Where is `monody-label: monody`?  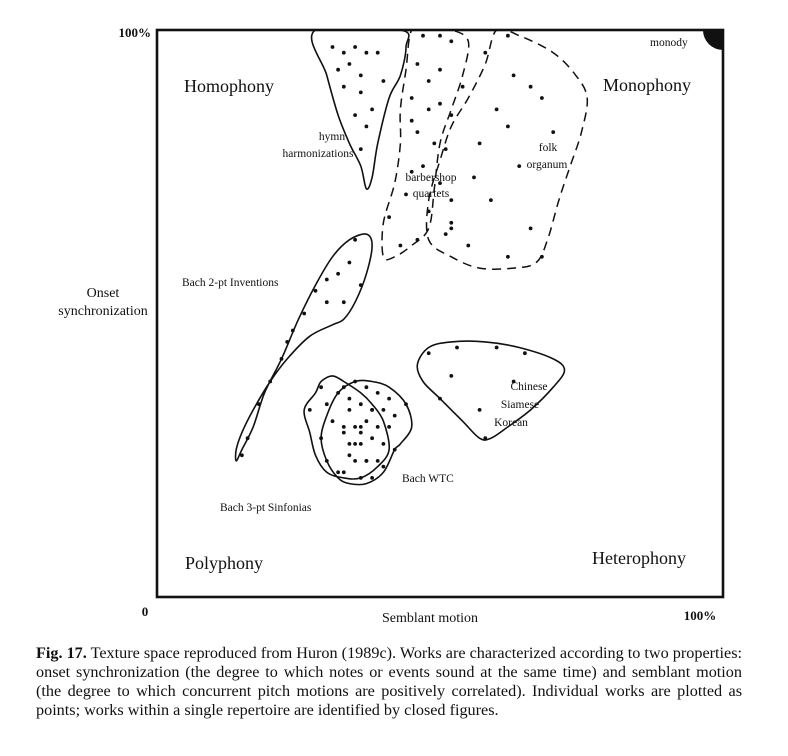 monody-label: monody is located at coordinates (669, 43).